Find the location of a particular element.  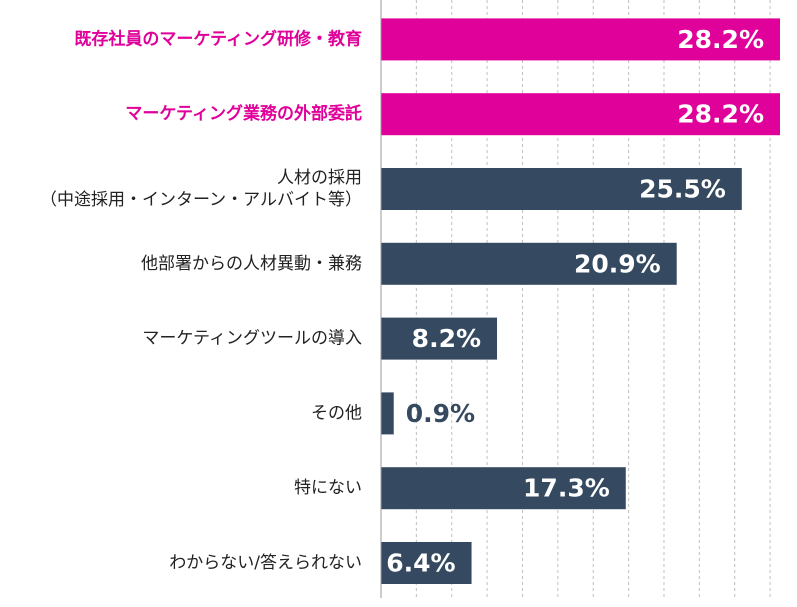

category-label: その他 is located at coordinates (336, 413).